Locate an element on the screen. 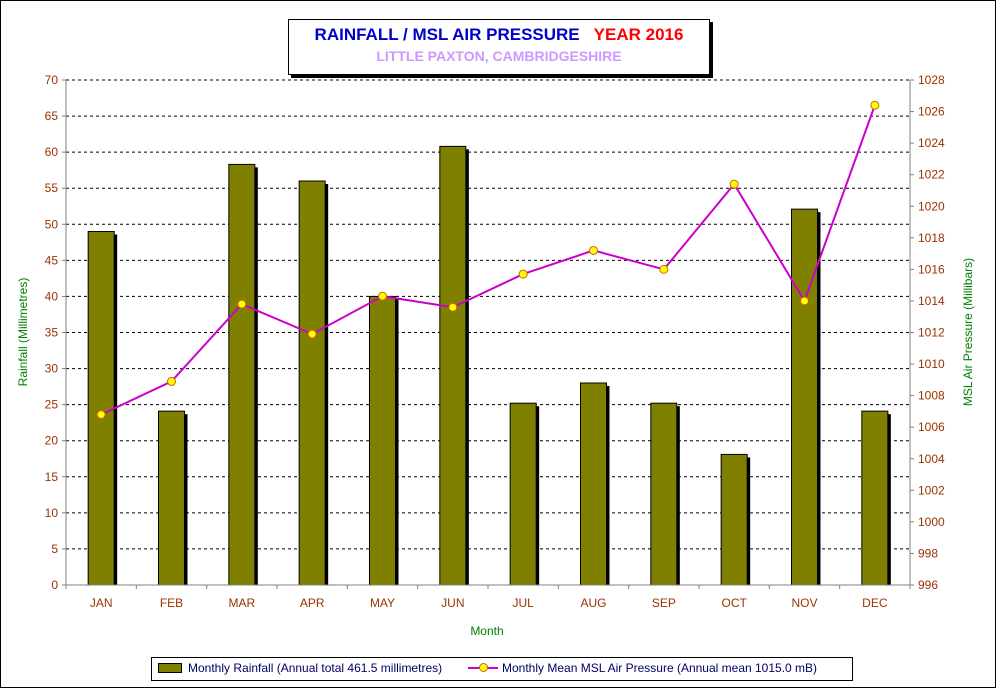 Image resolution: width=996 pixels, height=688 pixels. left-tick-labels: 0 5 10 15 20 25 30 35 40 45 50 55 60 65 70 is located at coordinates (52, 332).